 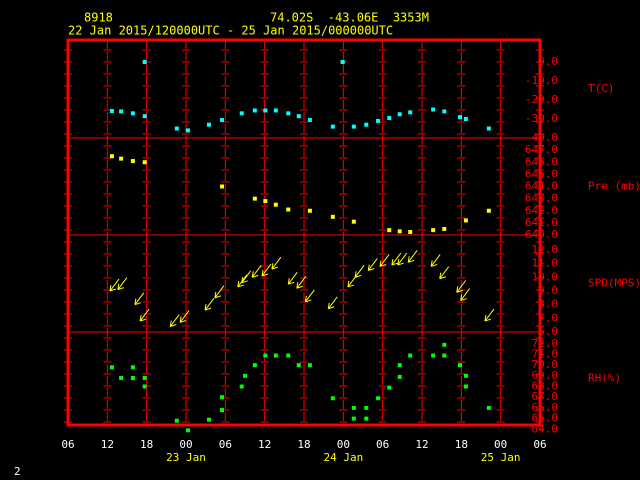 What do you see at coordinates (604, 378) in the screenshot?
I see `y-axis-label: RH(%)` at bounding box center [604, 378].